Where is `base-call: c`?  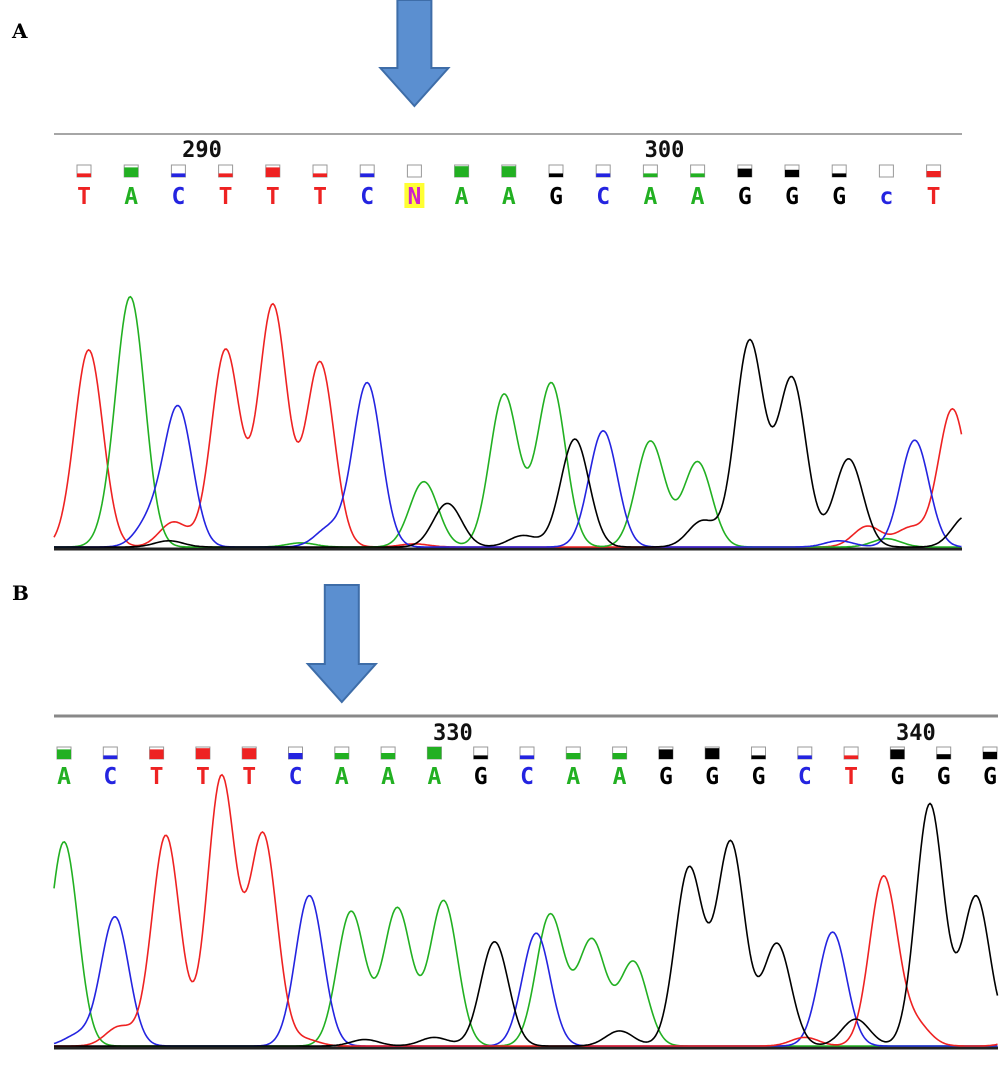 base-call: c is located at coordinates (886, 197).